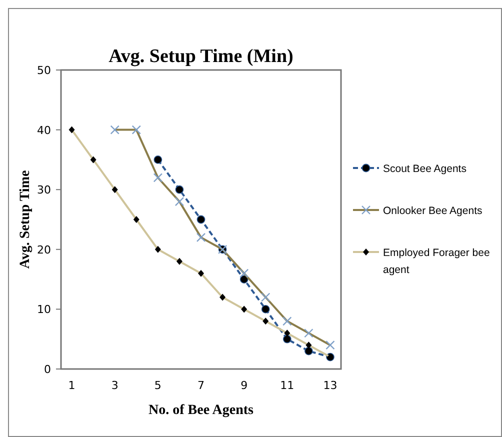 This screenshot has width=502, height=437. Describe the element at coordinates (44, 190) in the screenshot. I see `y-tick-label: 30` at that location.